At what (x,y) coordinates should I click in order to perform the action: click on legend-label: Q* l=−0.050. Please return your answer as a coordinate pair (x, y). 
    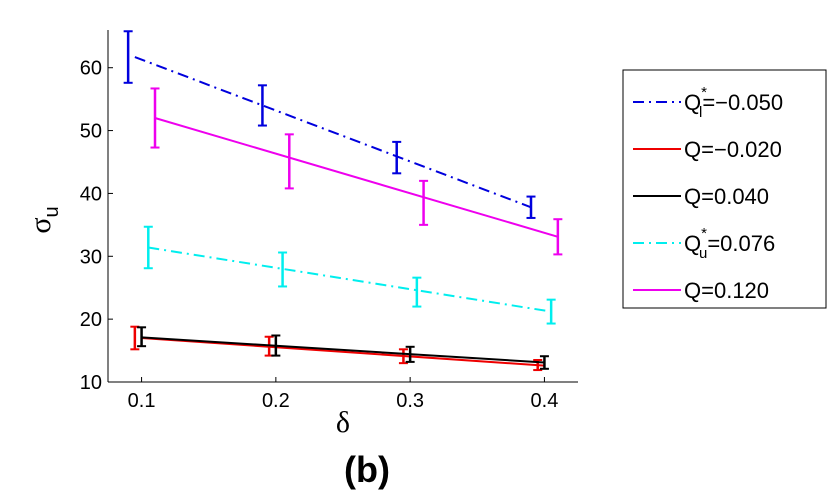
    Looking at the image, I should click on (733, 102).